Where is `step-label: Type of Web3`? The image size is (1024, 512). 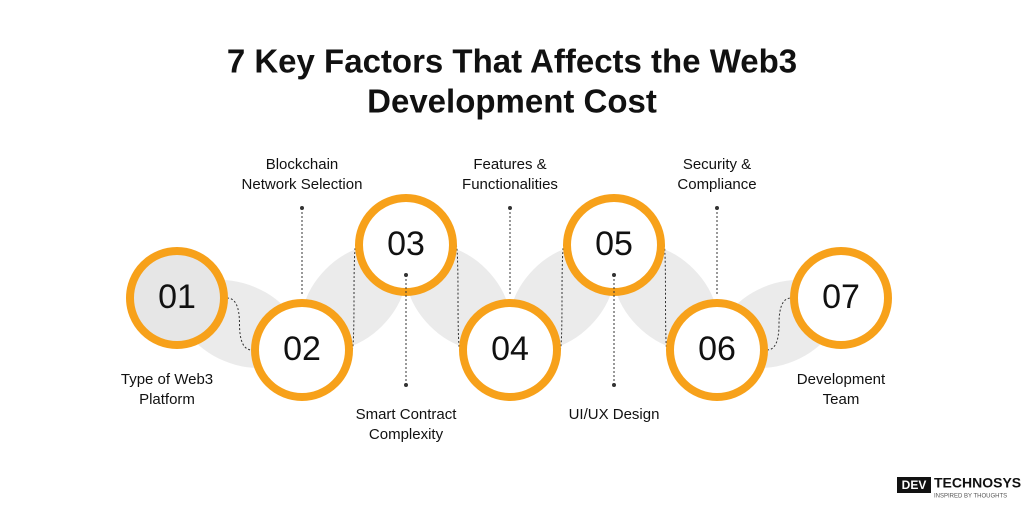 step-label: Type of Web3 is located at coordinates (167, 379).